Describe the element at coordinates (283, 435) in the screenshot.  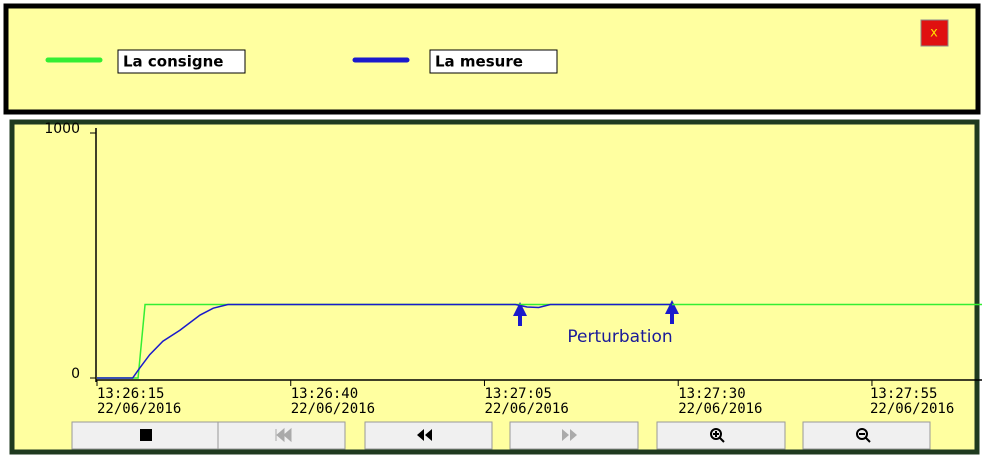
I see `first-icon` at that location.